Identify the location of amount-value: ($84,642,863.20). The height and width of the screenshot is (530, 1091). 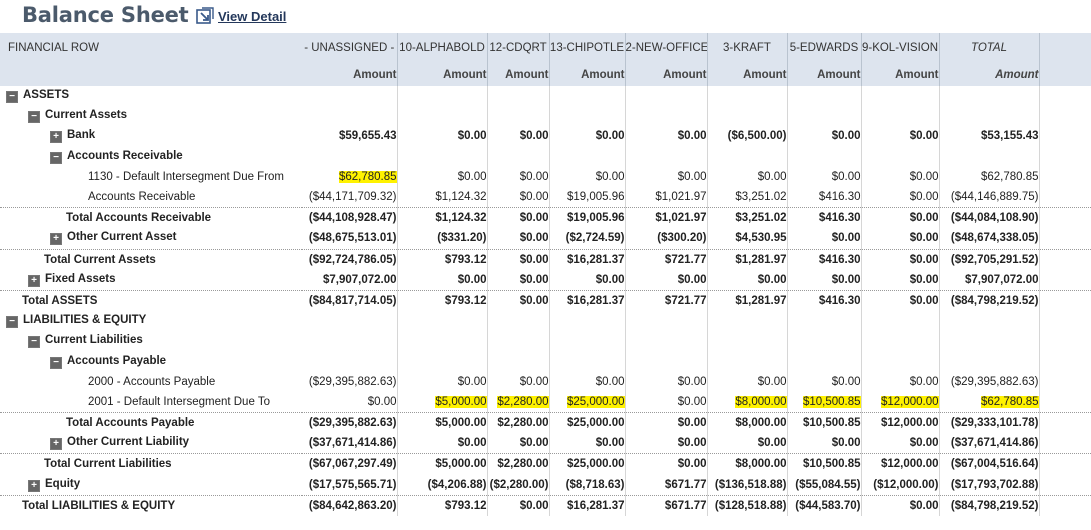
(352, 505).